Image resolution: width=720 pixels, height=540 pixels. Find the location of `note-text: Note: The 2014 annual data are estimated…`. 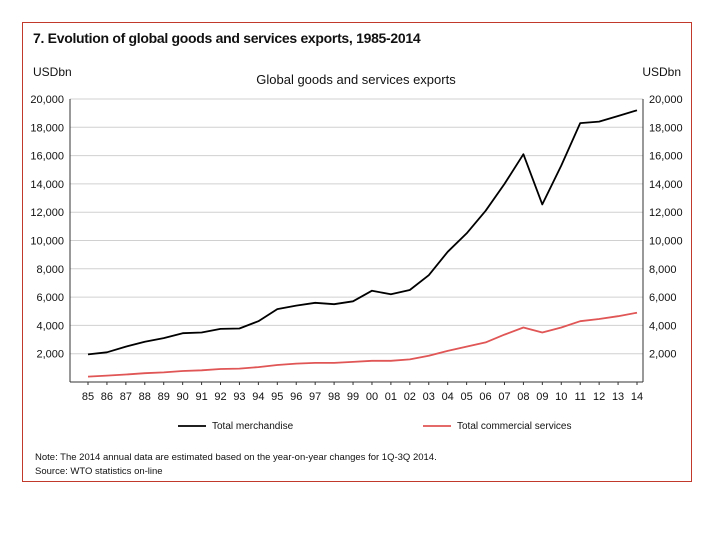

note-text: Note: The 2014 annual data are estimated… is located at coordinates (236, 457).